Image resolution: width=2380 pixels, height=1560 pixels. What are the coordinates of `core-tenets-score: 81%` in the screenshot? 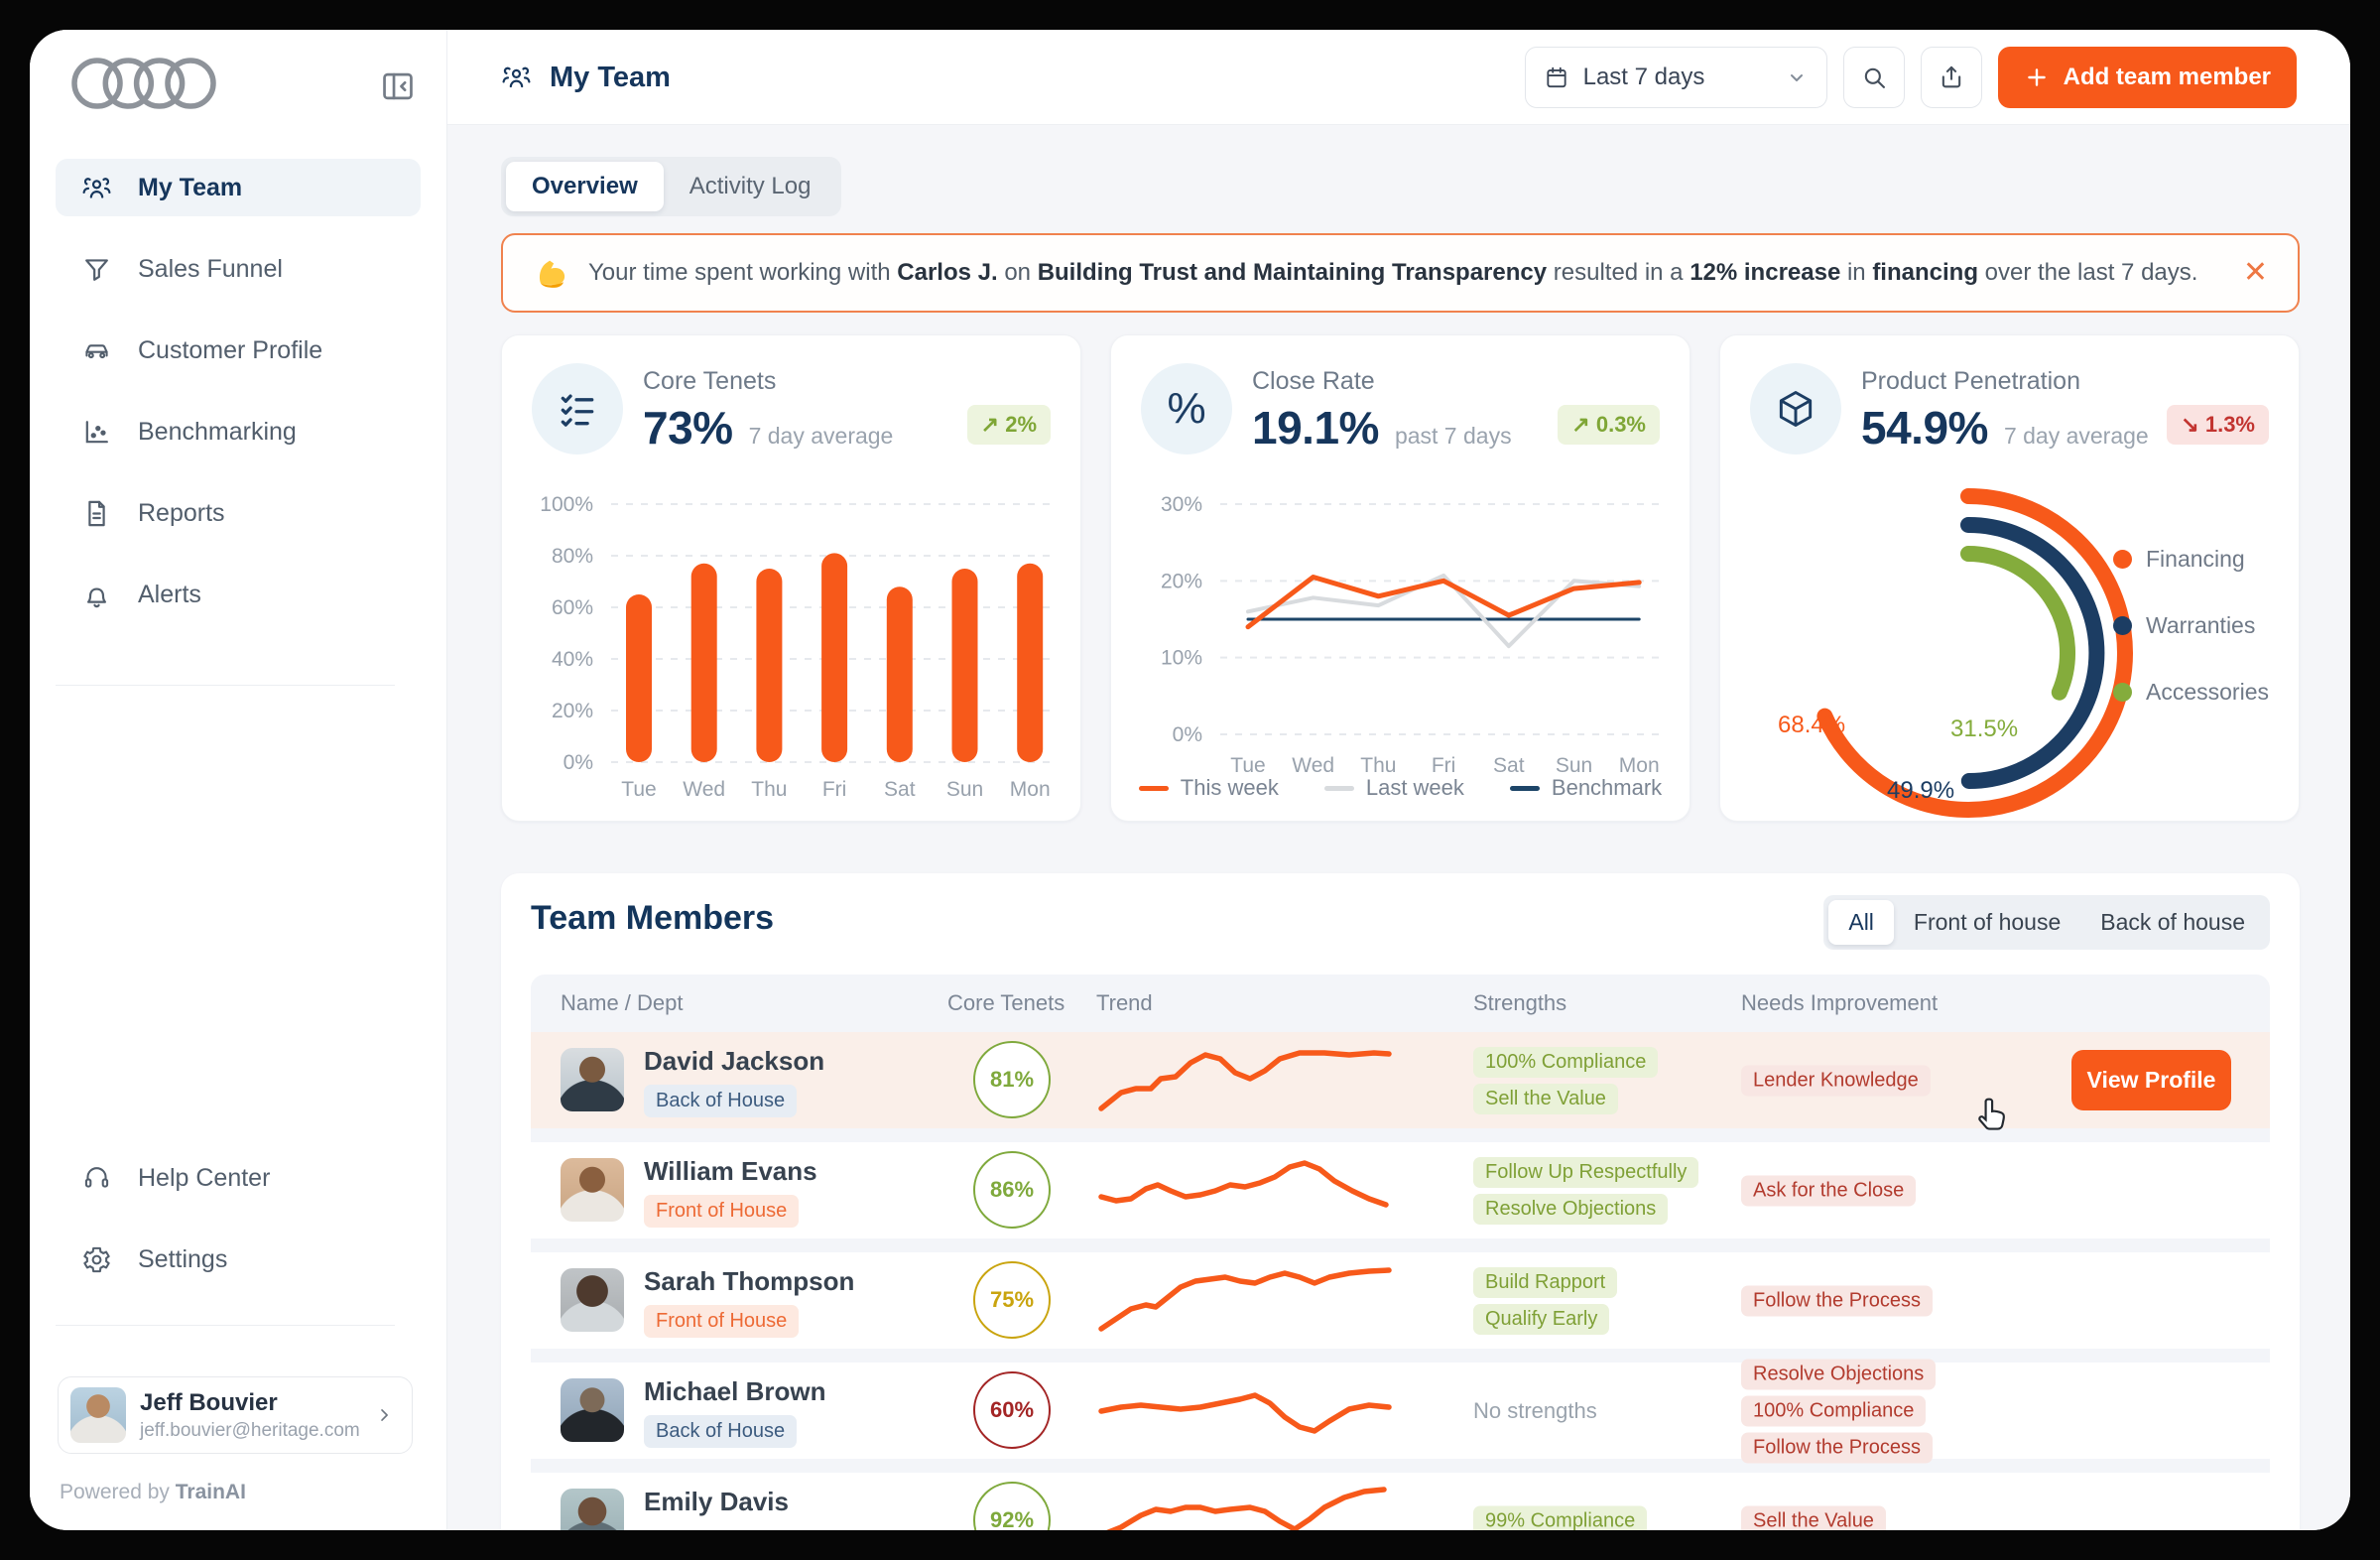 It's located at (1012, 1079).